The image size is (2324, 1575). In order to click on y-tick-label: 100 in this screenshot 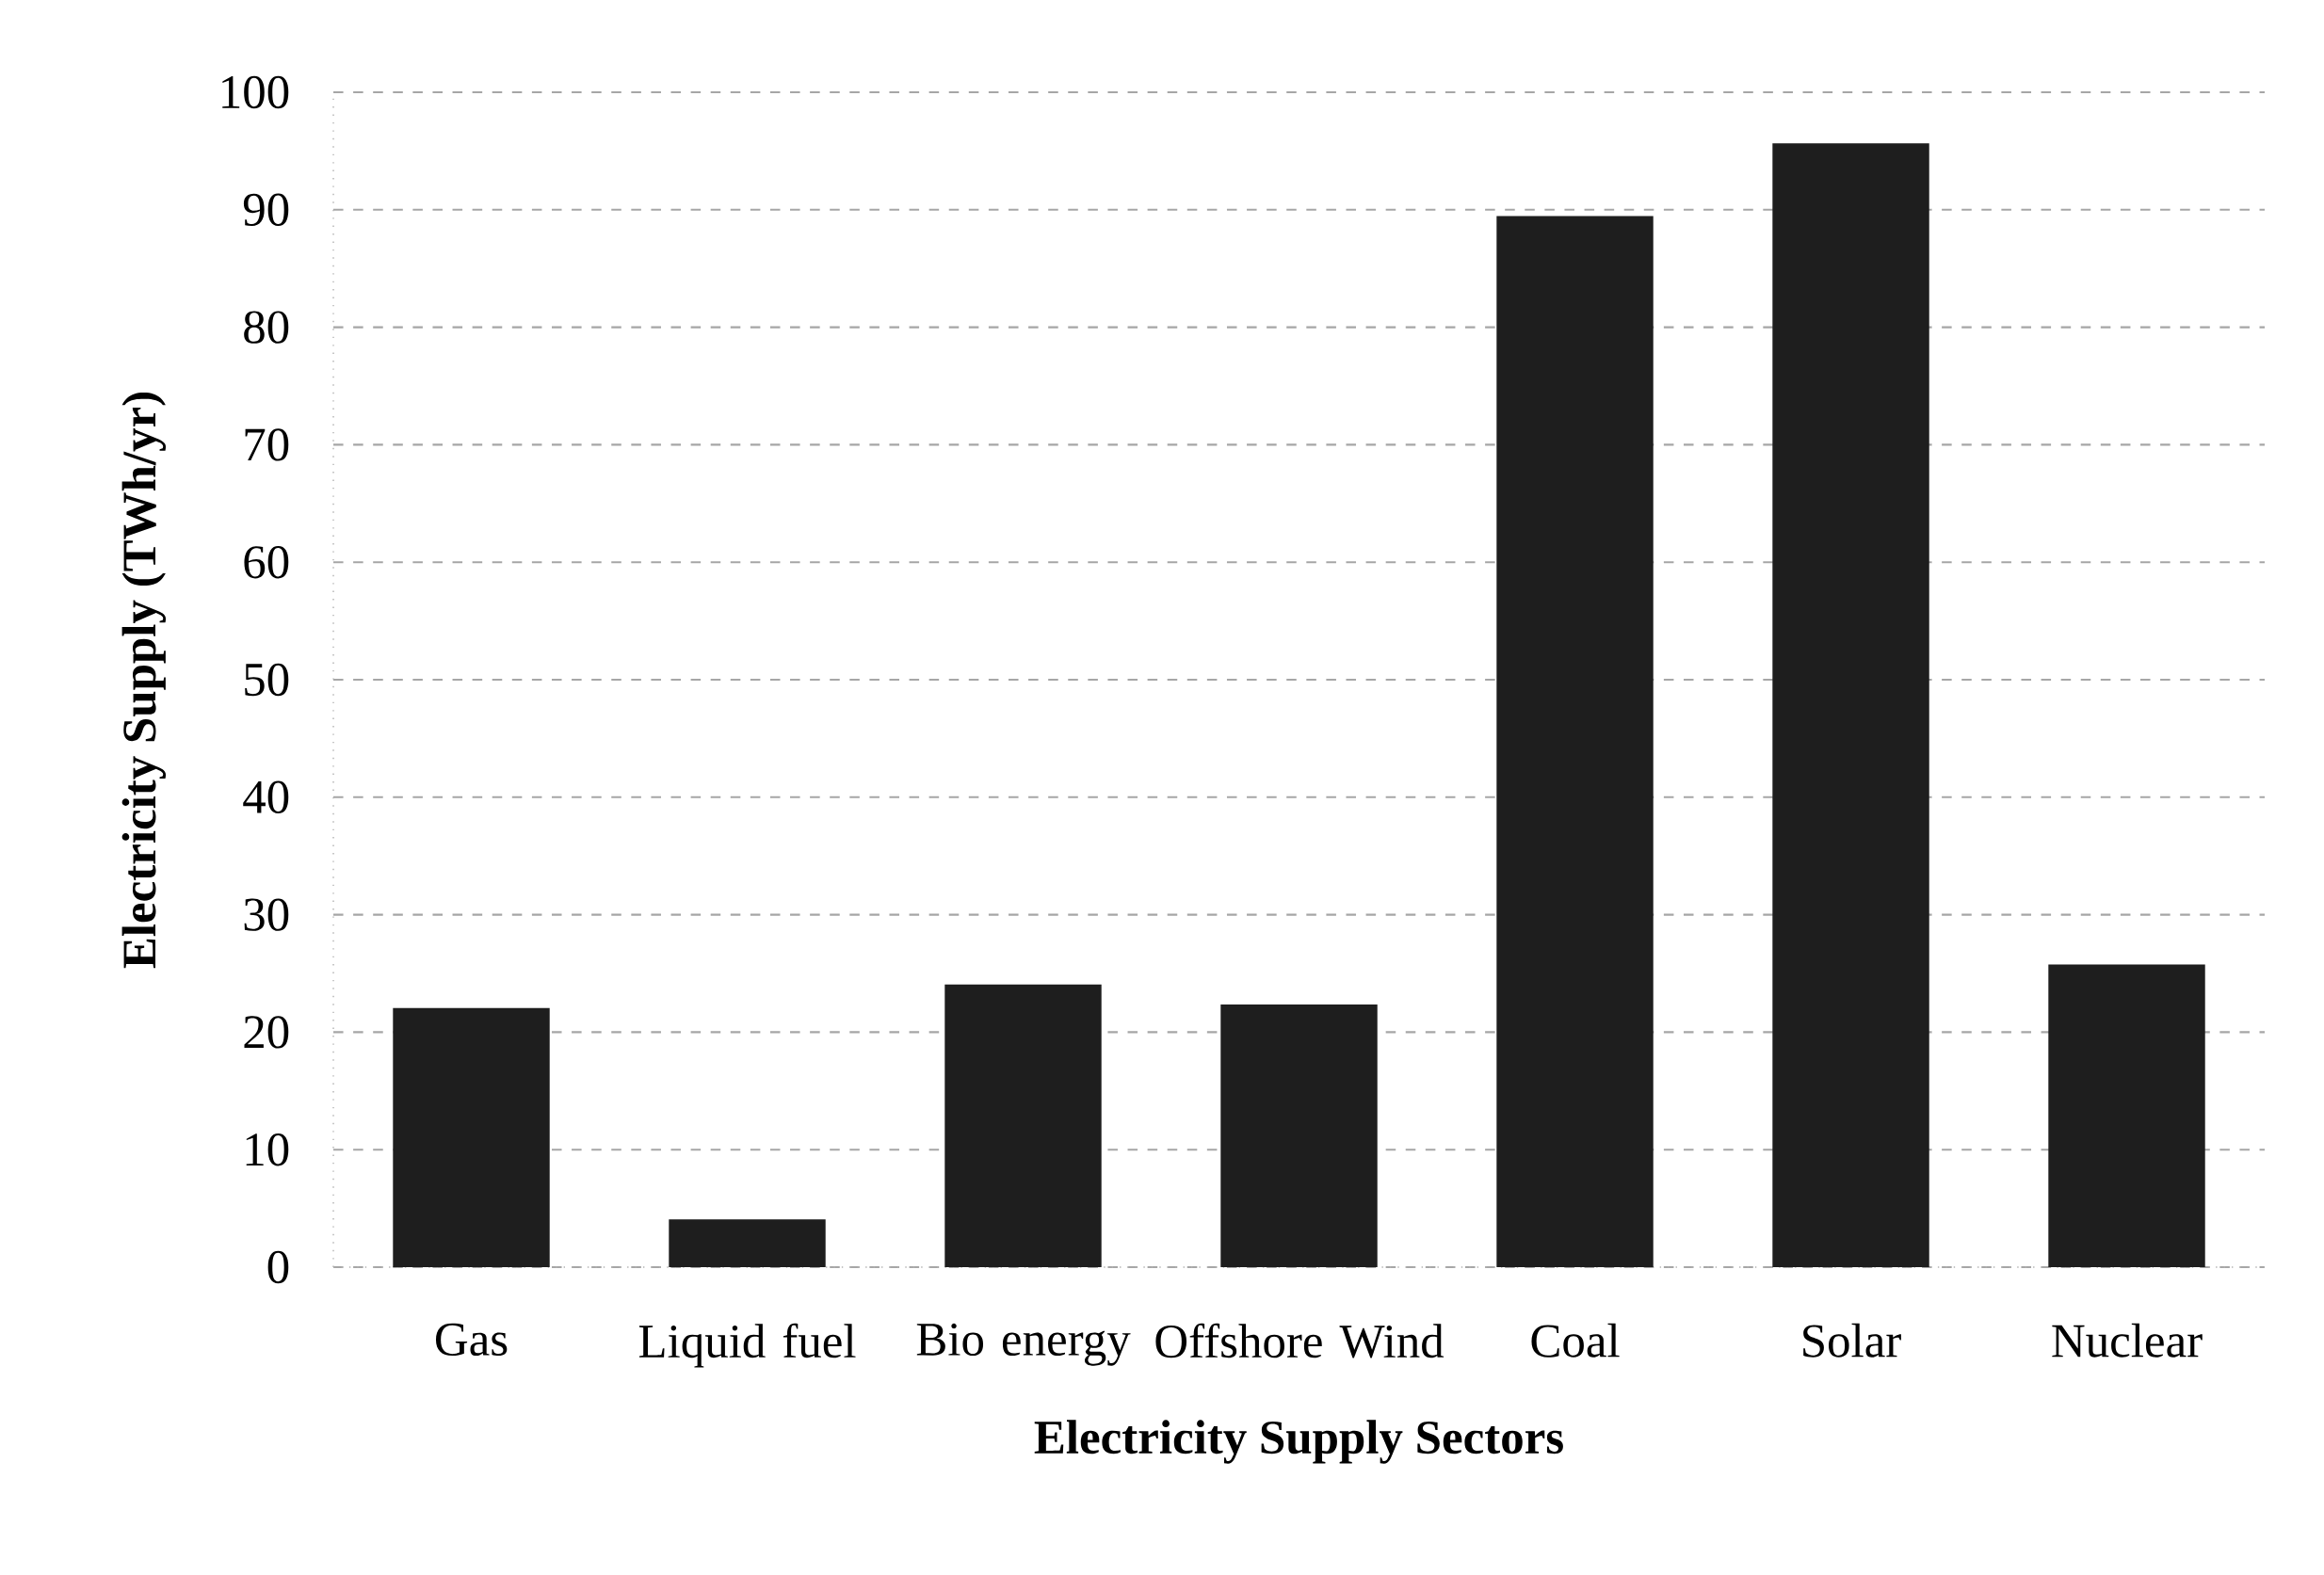, I will do `click(255, 92)`.